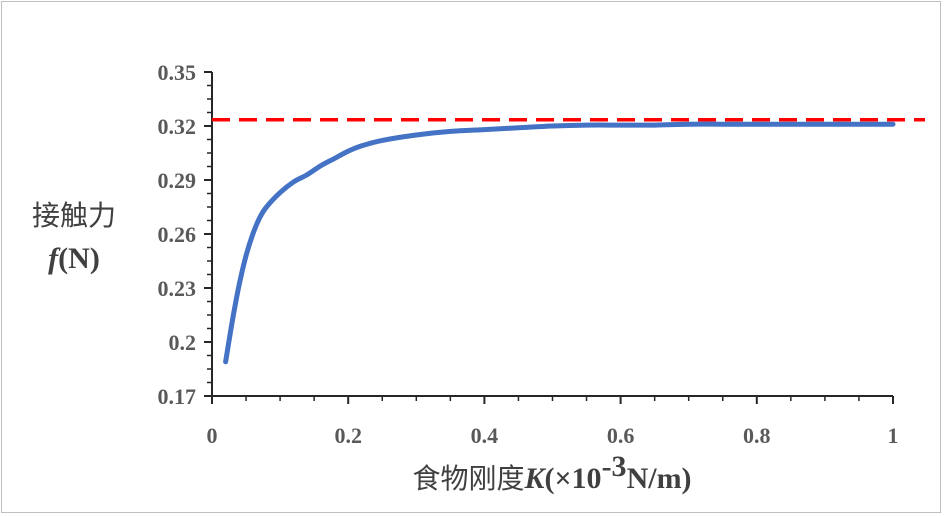 The height and width of the screenshot is (516, 944). Describe the element at coordinates (534, 478) in the screenshot. I see `x-axis-variable: K` at that location.